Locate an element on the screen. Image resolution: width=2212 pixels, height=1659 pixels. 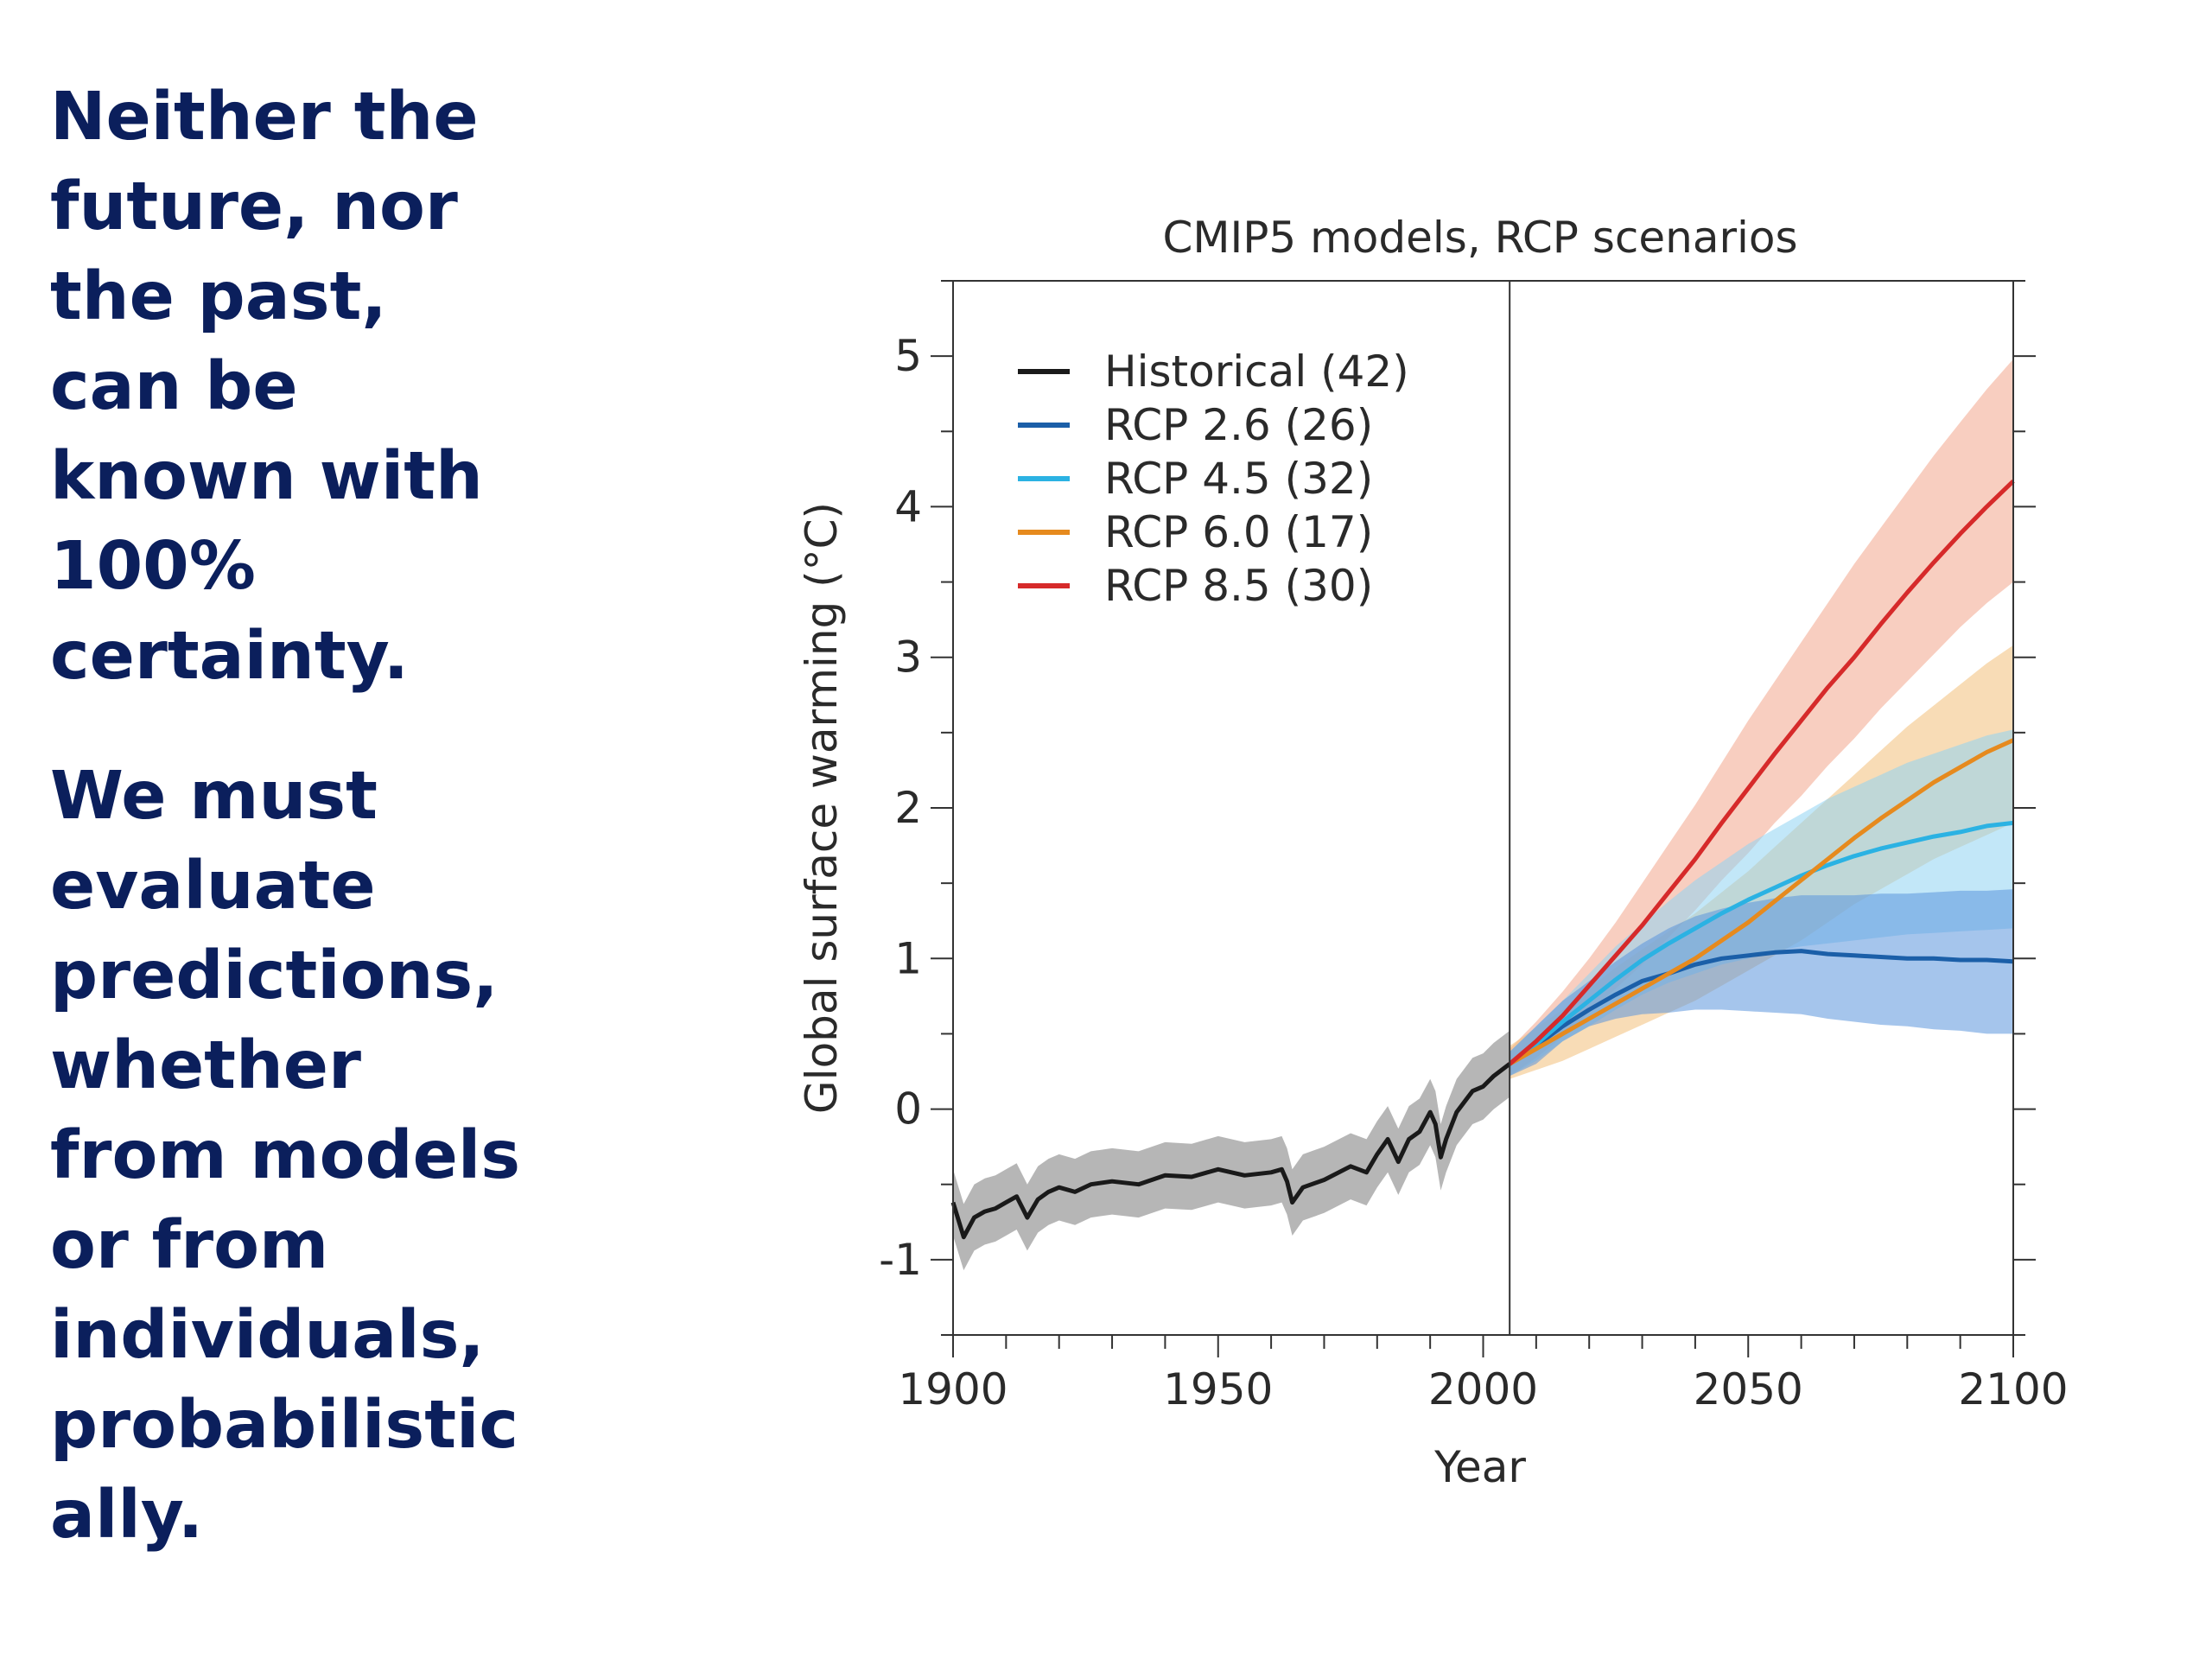
paragraph-line: evaluate is located at coordinates (213, 886).